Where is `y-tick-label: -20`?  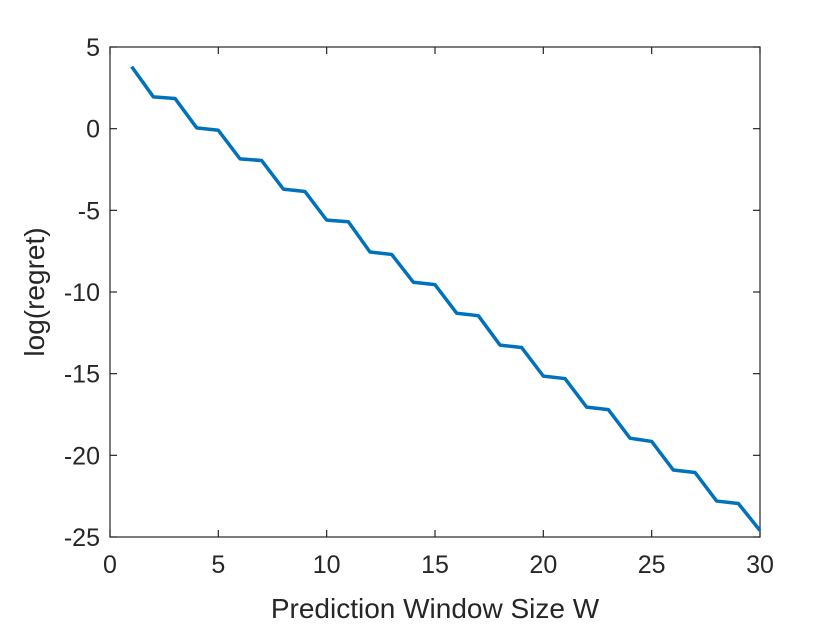 y-tick-label: -20 is located at coordinates (82, 456).